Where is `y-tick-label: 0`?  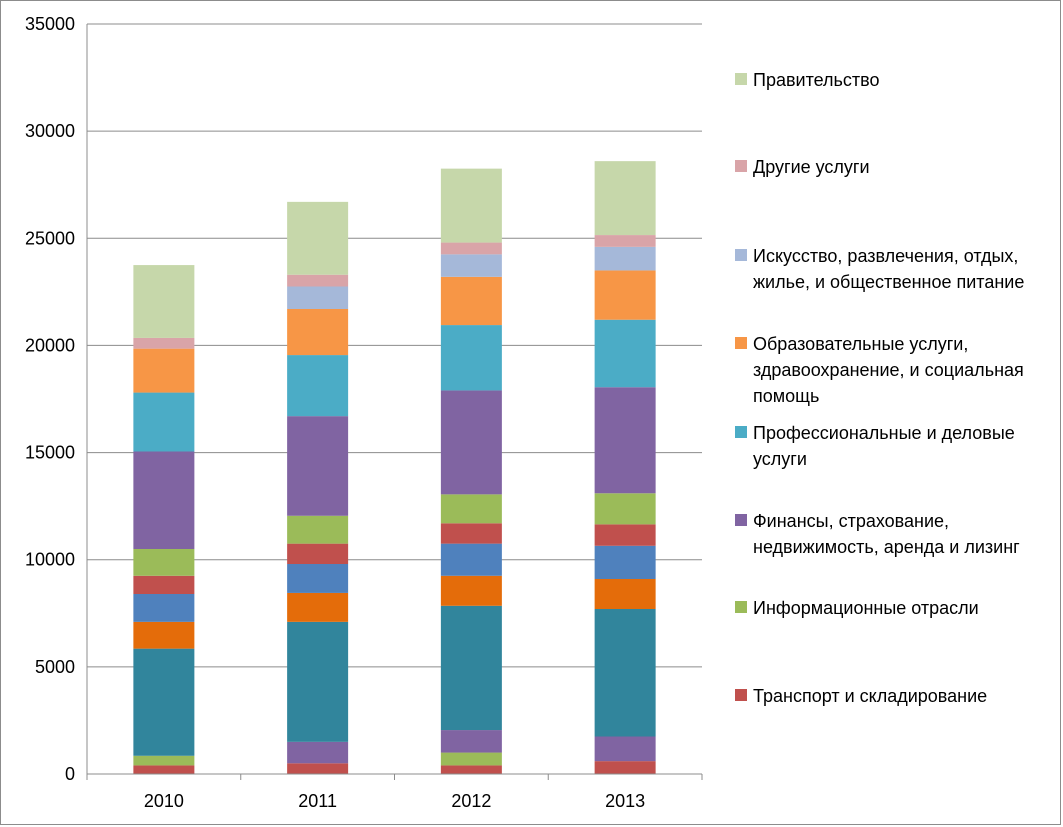
y-tick-label: 0 is located at coordinates (70, 774).